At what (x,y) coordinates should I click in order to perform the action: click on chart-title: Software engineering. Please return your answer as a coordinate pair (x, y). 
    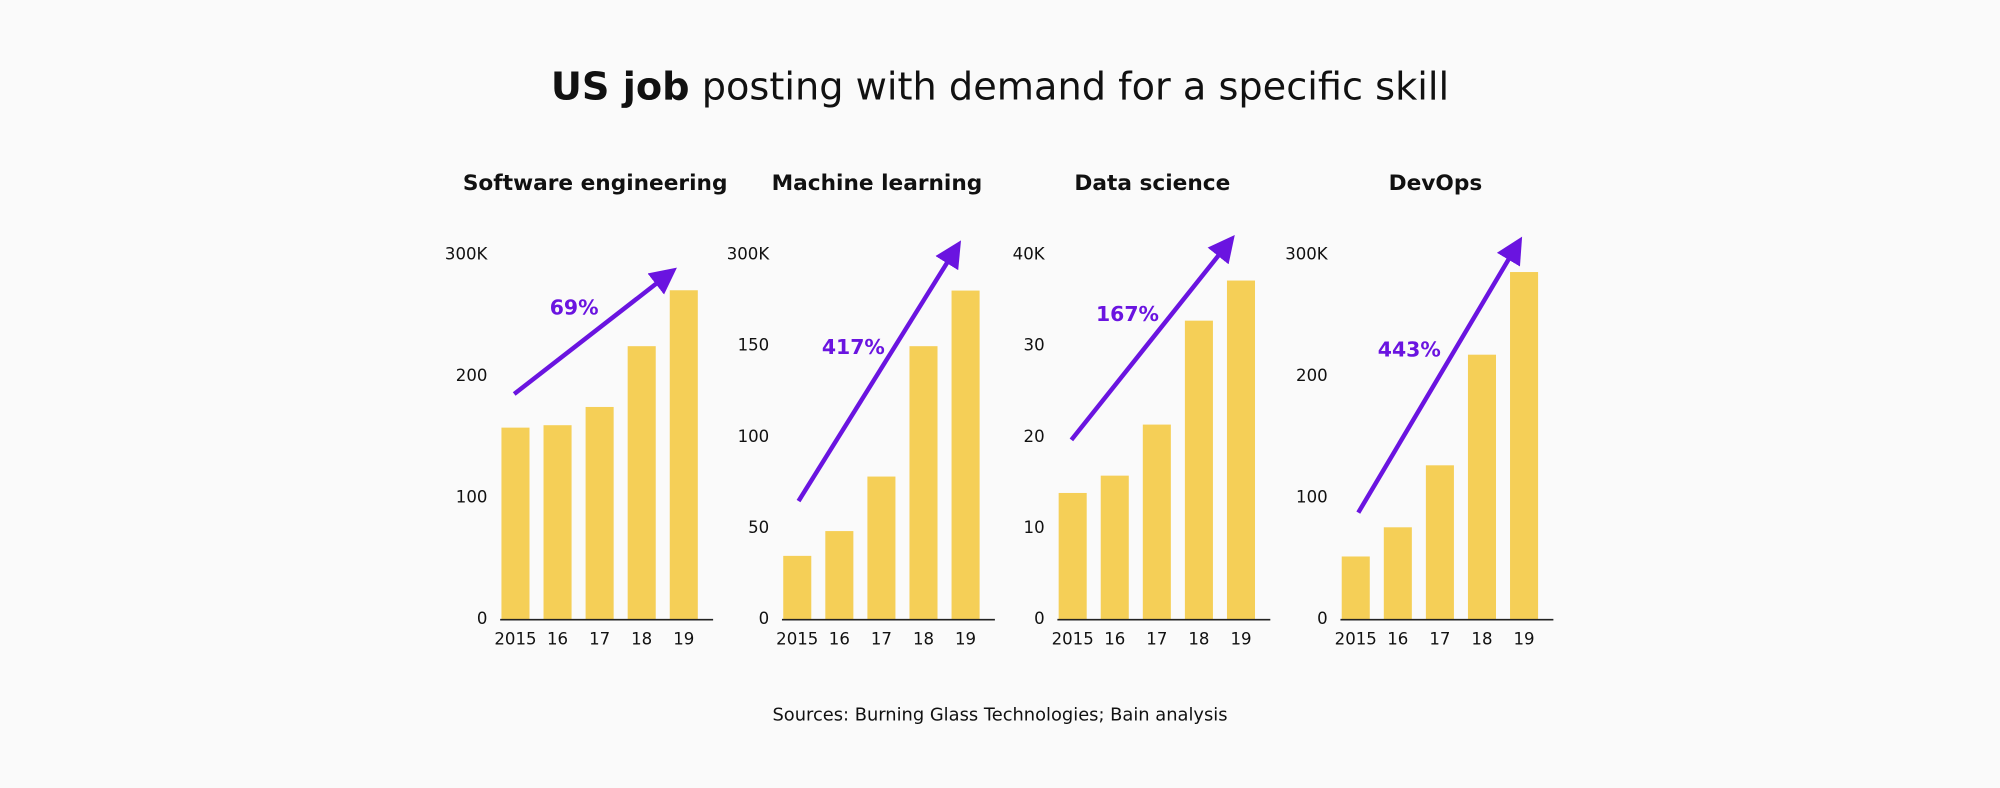
    Looking at the image, I should click on (595, 183).